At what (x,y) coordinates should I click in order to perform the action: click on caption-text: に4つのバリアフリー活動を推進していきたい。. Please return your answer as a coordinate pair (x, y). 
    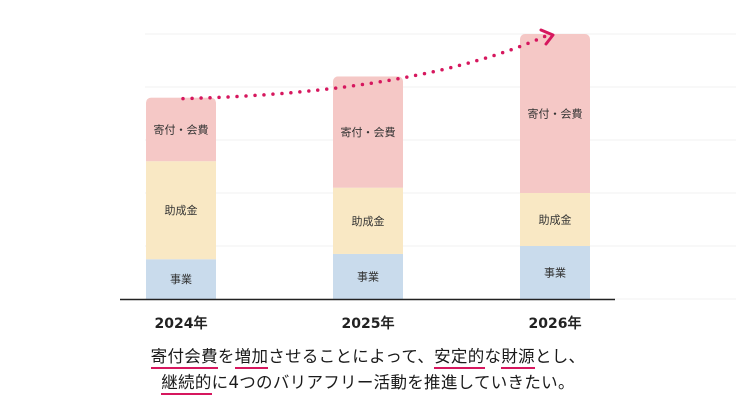
    Looking at the image, I should click on (393, 382).